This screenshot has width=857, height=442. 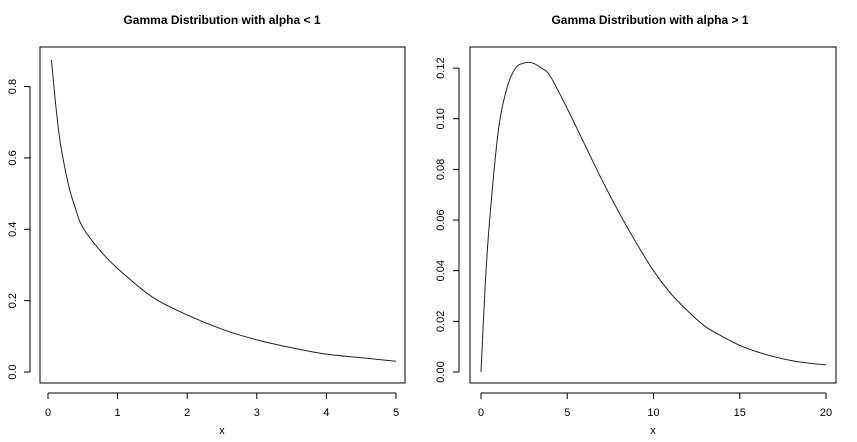 I want to click on y-tick-label: 0.06, so click(x=441, y=219).